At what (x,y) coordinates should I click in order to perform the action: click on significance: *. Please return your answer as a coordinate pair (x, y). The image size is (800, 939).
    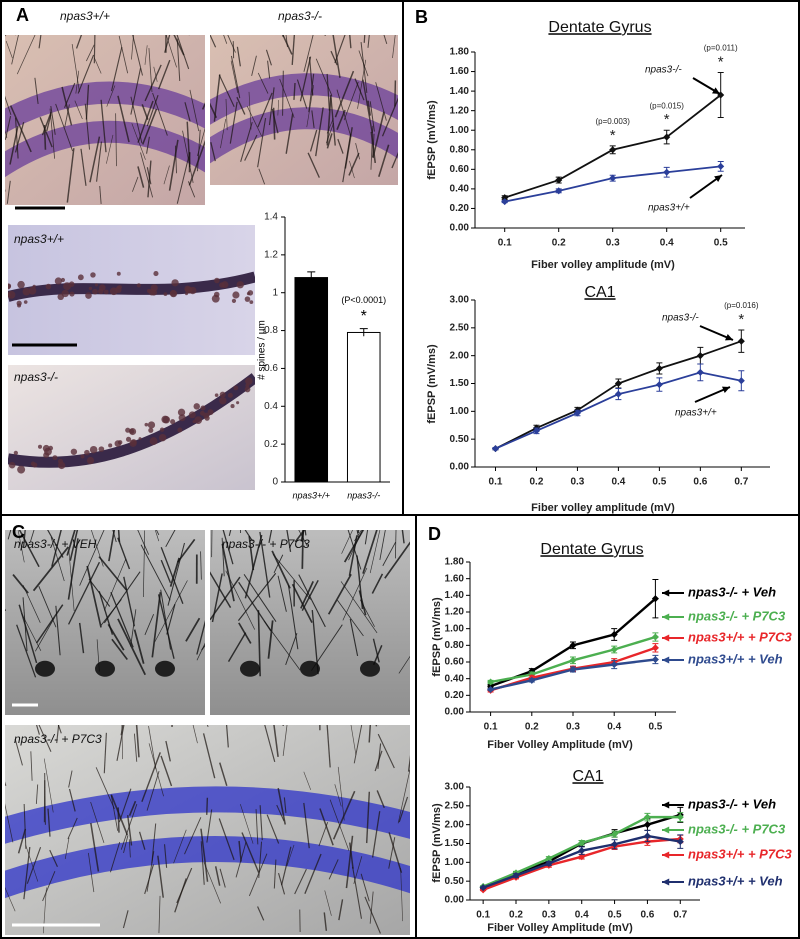
    Looking at the image, I should click on (721, 62).